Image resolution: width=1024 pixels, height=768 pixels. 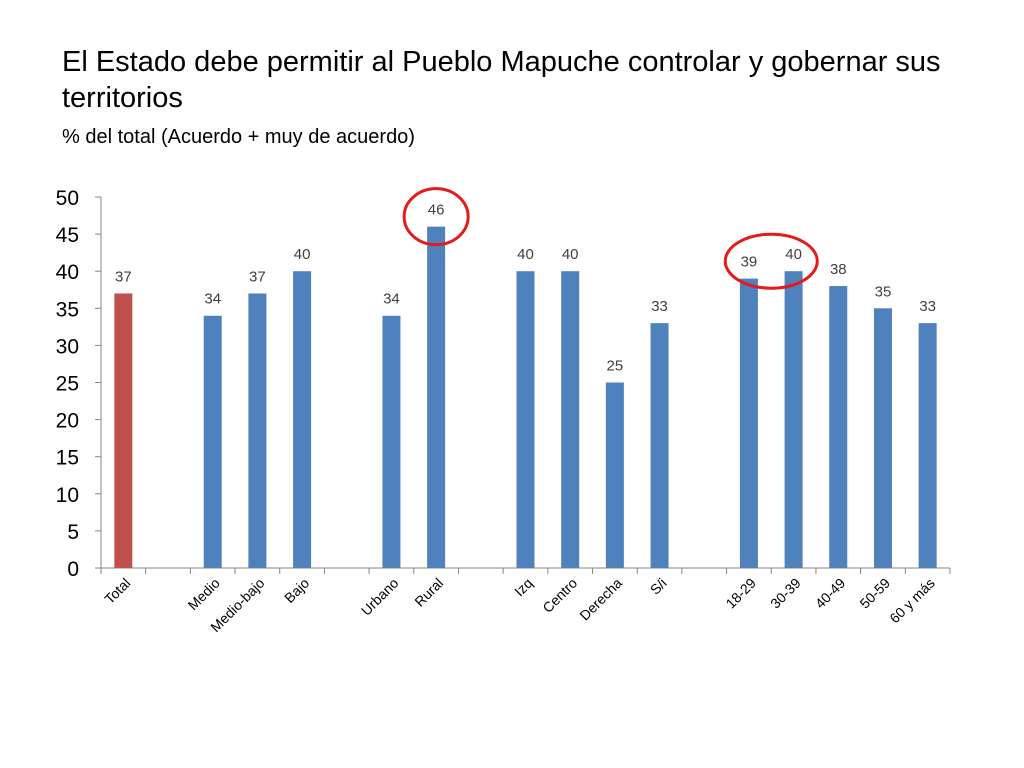 I want to click on y-tick-label: 10, so click(x=67, y=495).